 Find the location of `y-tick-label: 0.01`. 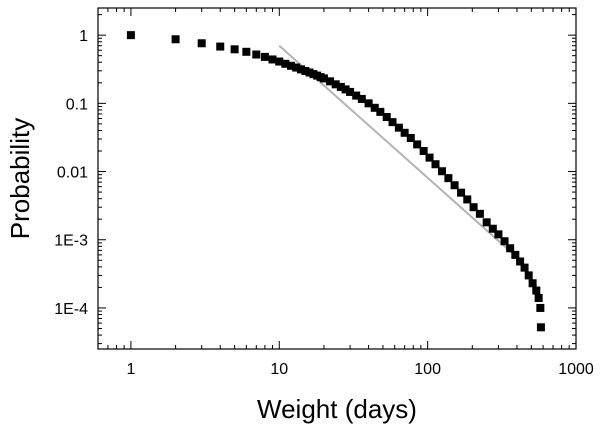

y-tick-label: 0.01 is located at coordinates (72, 173).